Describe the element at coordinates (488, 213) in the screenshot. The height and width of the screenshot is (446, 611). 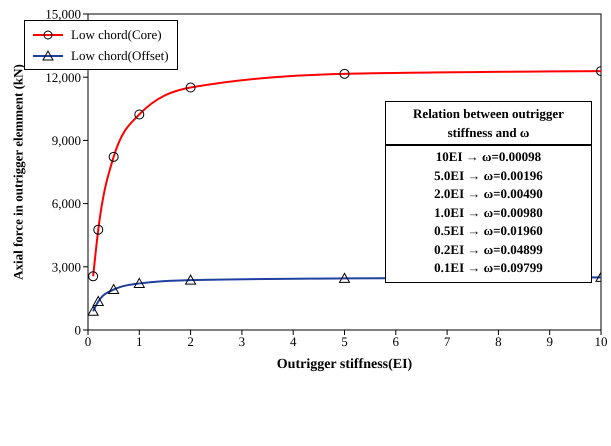
I see `annotation: 1.0EI → ω=0.00980` at that location.